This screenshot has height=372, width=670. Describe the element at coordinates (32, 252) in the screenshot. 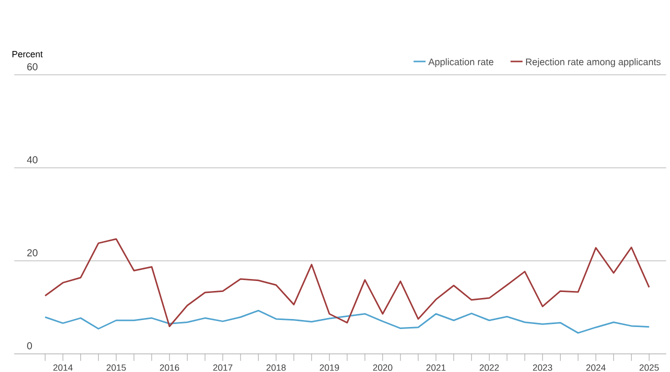

I see `y-tick-label: 20` at that location.